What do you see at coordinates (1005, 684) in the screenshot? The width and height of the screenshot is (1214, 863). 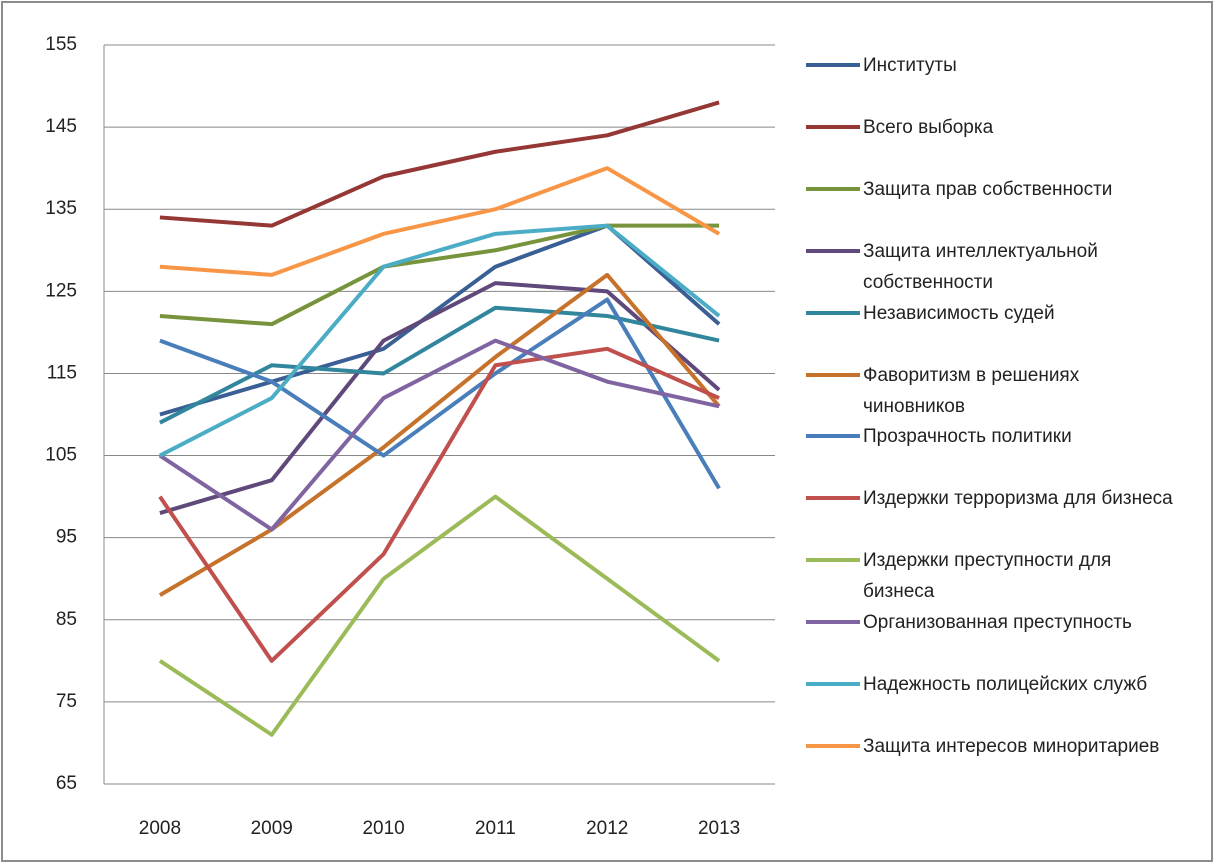 I see `legend-label: Надежность полицейских служб` at bounding box center [1005, 684].